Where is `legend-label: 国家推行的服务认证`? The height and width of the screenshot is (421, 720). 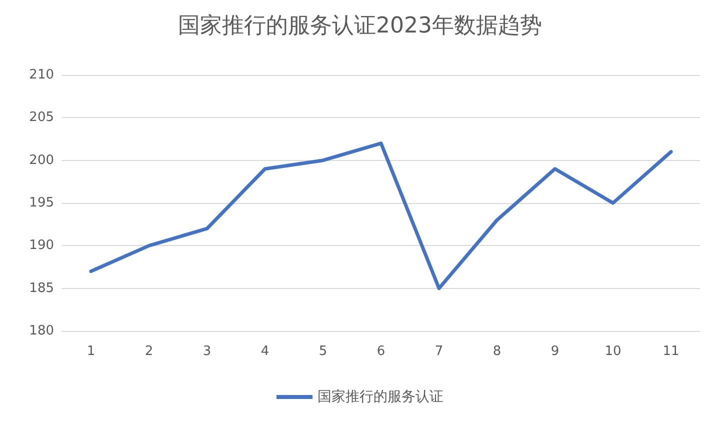 legend-label: 国家推行的服务认证 is located at coordinates (381, 397).